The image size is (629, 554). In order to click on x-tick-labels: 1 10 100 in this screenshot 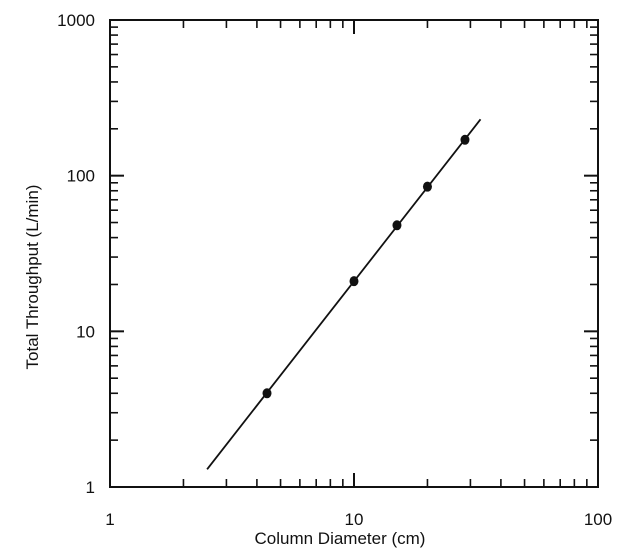, I will do `click(358, 519)`.